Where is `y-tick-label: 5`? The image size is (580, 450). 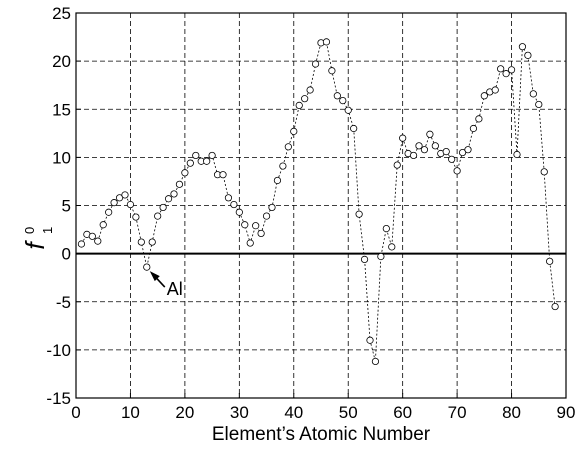 y-tick-label: 5 is located at coordinates (66, 206).